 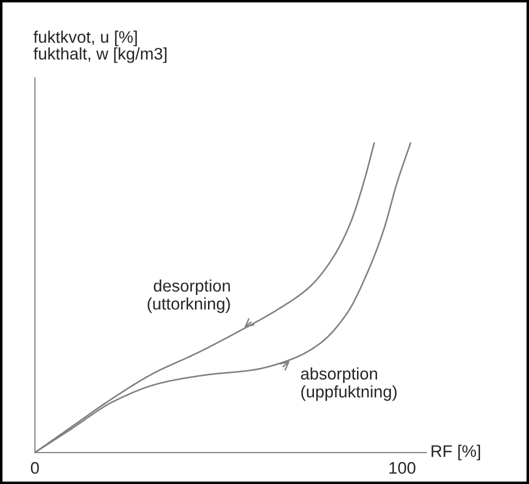 What do you see at coordinates (100, 46) in the screenshot?
I see `y-axis-title: fuktkvot, u [%] fukthalt, w [kg/m3]` at bounding box center [100, 46].